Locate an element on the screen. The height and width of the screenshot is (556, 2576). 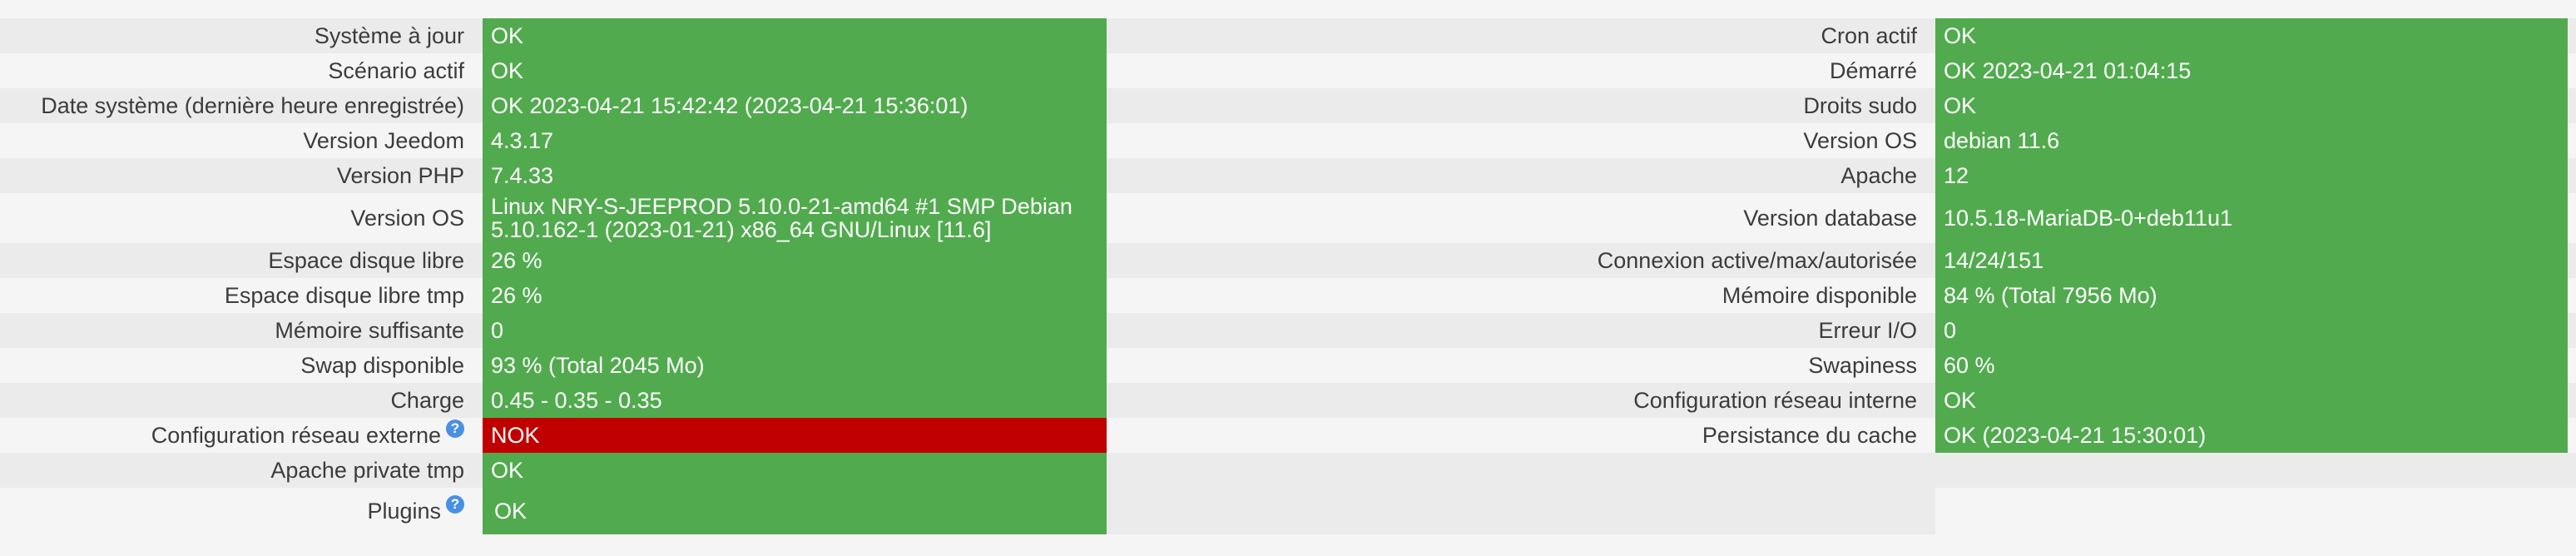
check-status: debian 11.6 is located at coordinates (2251, 140).